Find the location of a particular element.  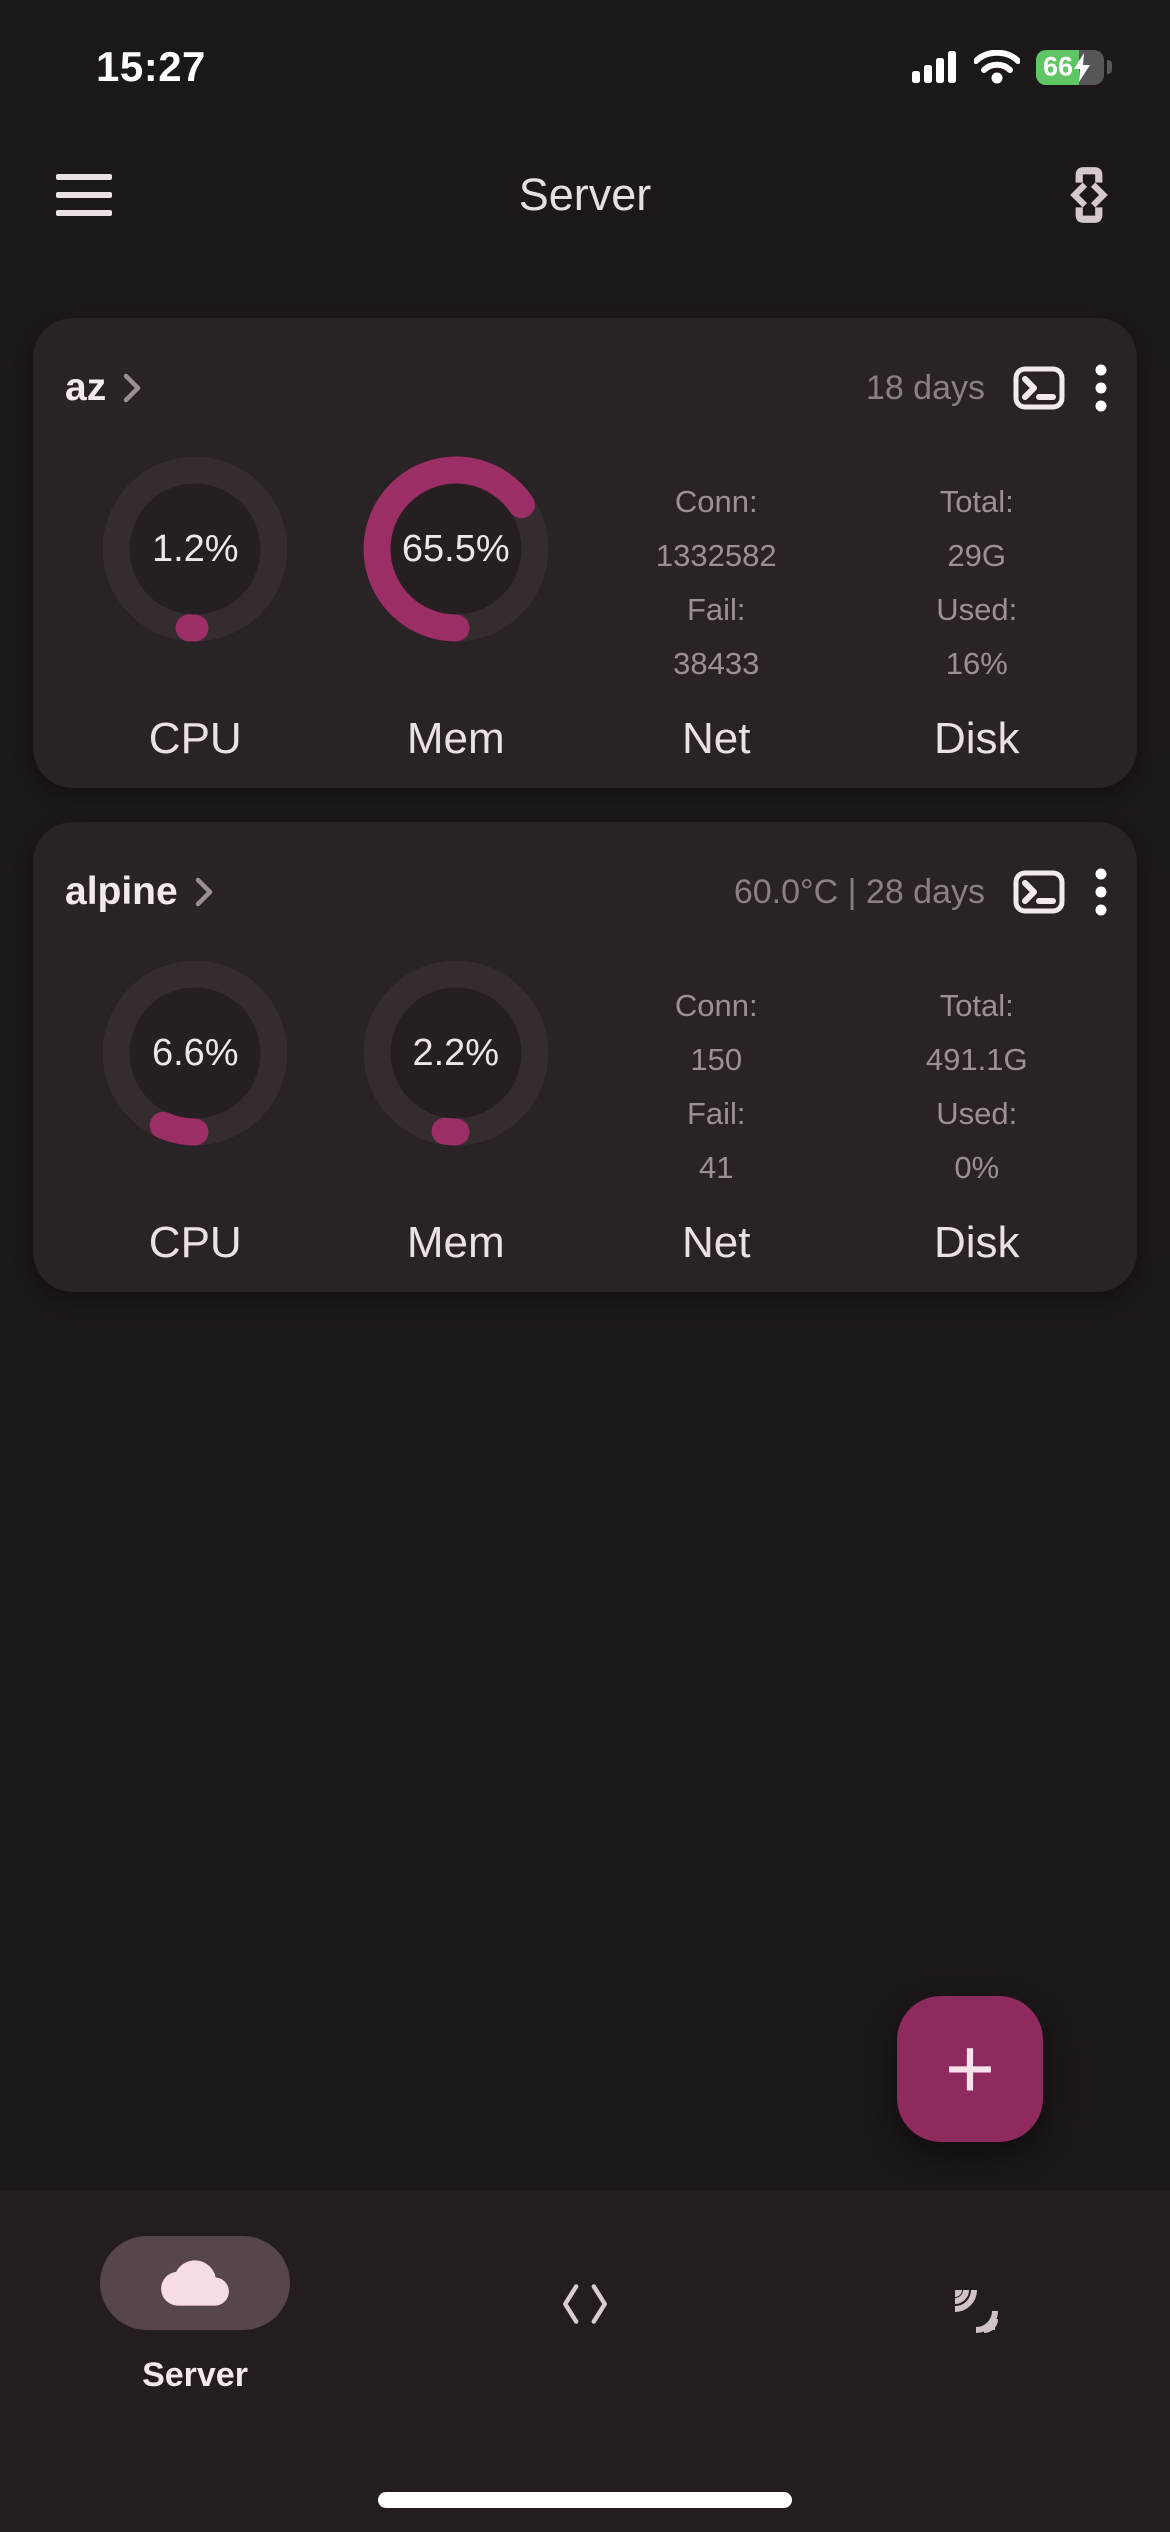

tab-server: Server is located at coordinates (195, 2361).